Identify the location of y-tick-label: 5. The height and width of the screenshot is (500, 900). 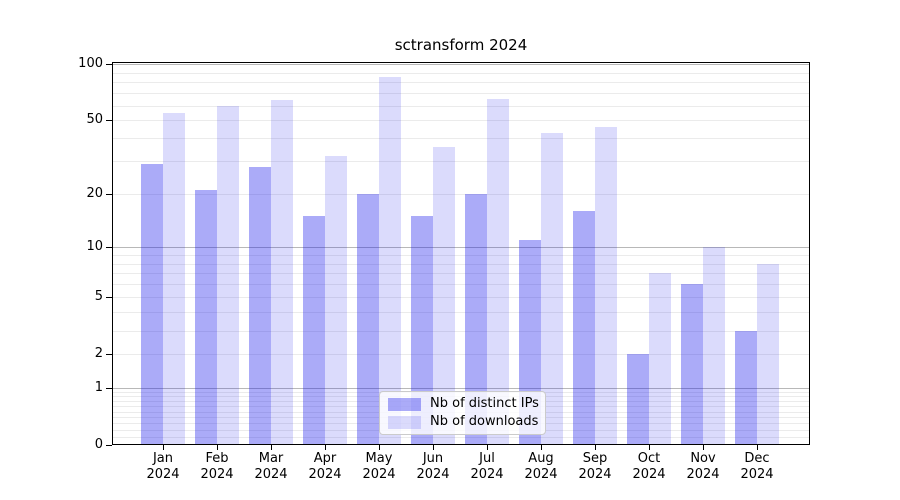
(98, 297).